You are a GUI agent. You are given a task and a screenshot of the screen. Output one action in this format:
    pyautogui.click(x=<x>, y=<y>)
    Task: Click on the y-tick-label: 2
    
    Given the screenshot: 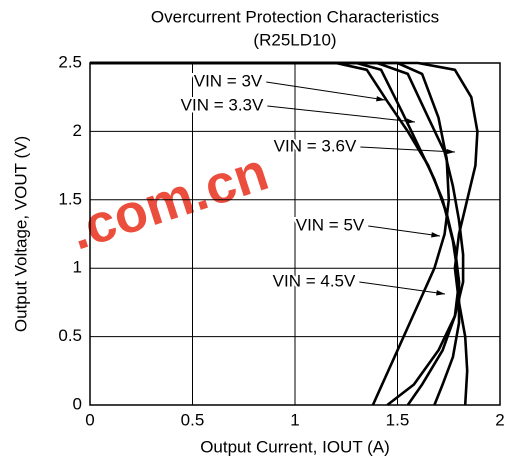 What is the action you would take?
    pyautogui.click(x=77, y=130)
    